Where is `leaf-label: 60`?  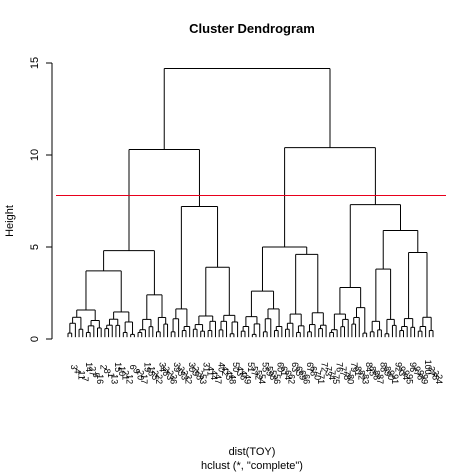 leaf-label: 60 is located at coordinates (280, 367).